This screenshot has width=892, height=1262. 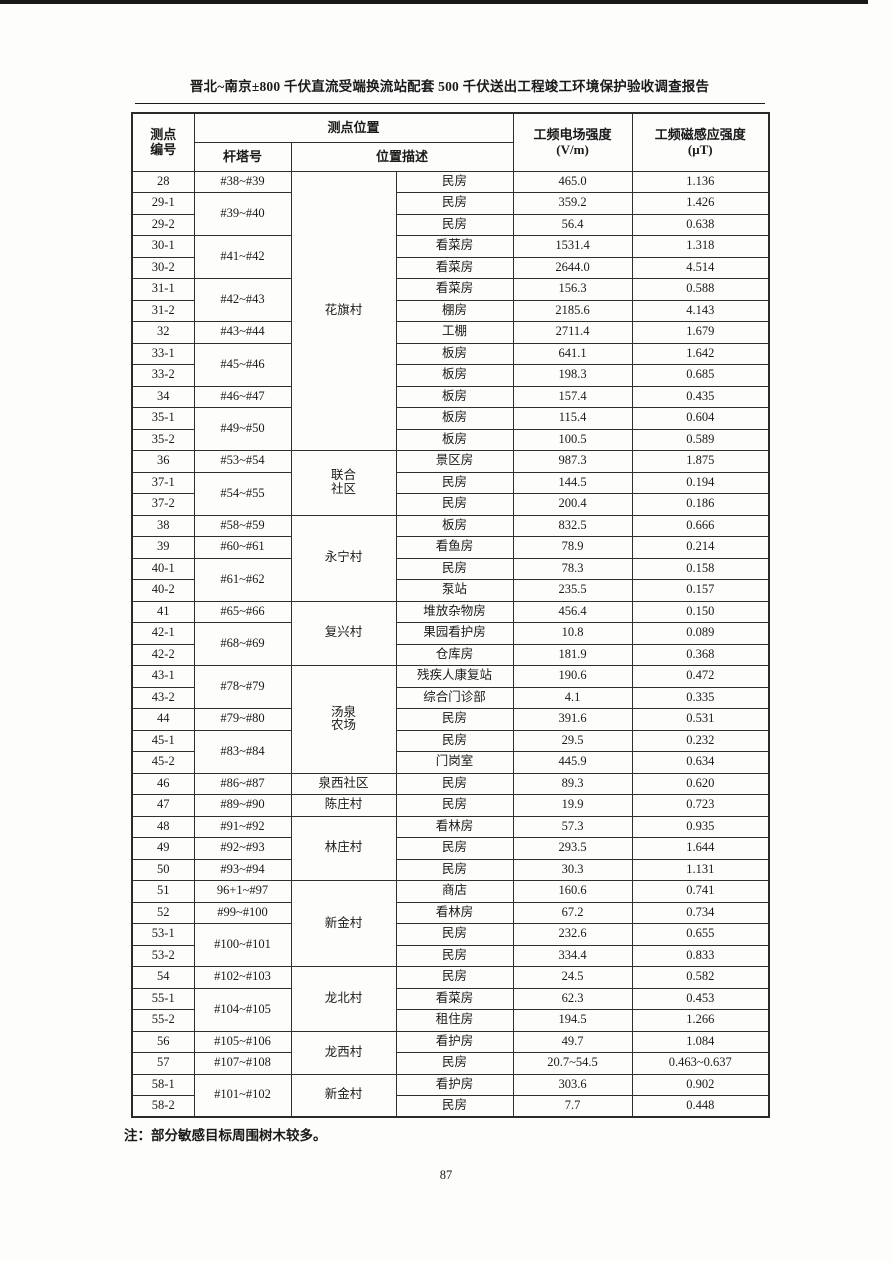 I want to click on cell-efield-value: 232.6, so click(x=572, y=934).